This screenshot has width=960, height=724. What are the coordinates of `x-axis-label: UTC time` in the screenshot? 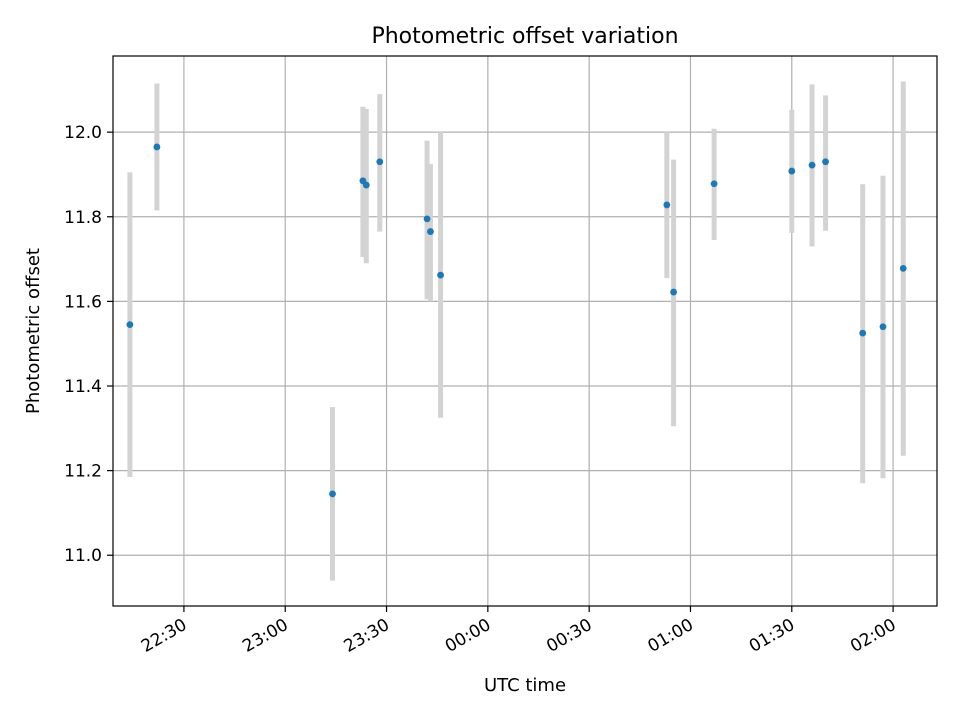 It's located at (525, 685).